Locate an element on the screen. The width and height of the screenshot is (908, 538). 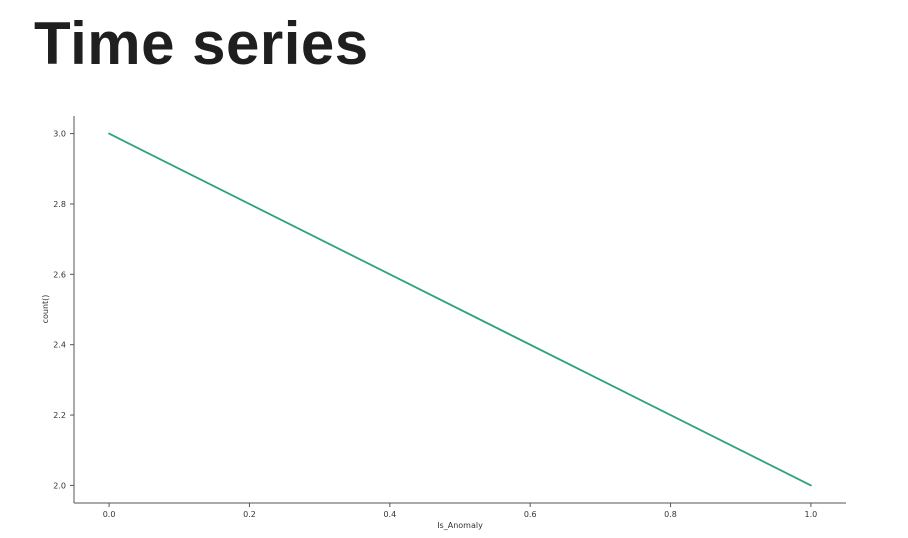
y-tick-label: 2.0 is located at coordinates (59, 485).